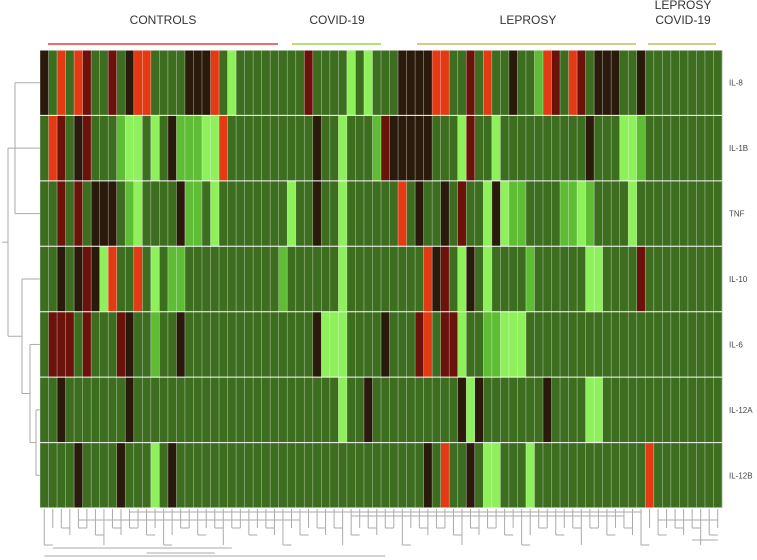 The height and width of the screenshot is (560, 757). What do you see at coordinates (738, 148) in the screenshot?
I see `row-label: IL-1B` at bounding box center [738, 148].